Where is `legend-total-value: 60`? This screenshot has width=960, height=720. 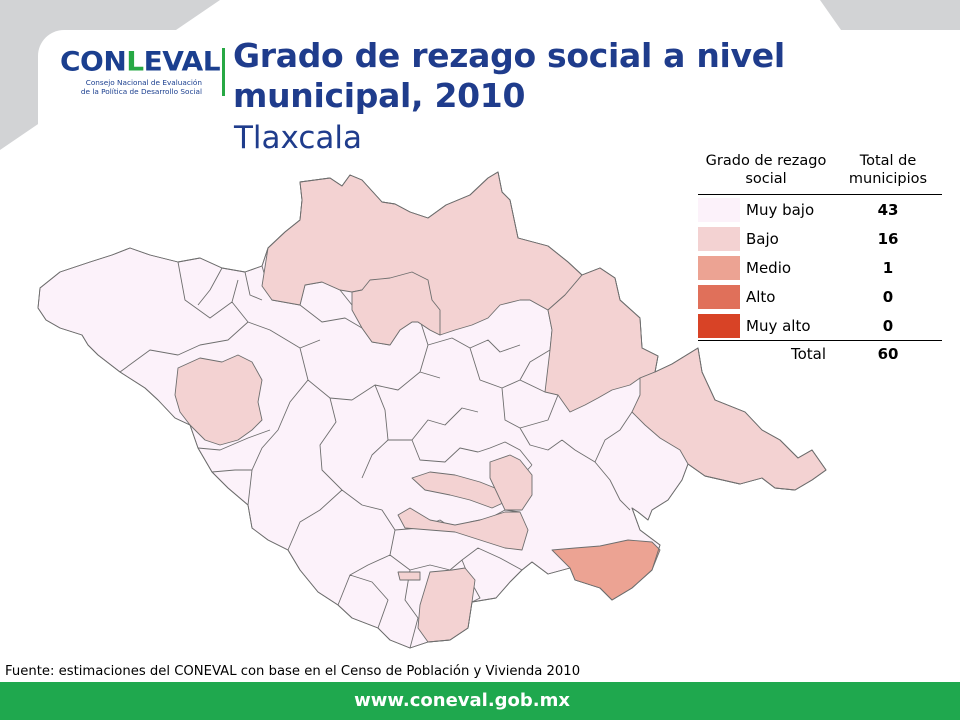 legend-total-value: 60 is located at coordinates (888, 354).